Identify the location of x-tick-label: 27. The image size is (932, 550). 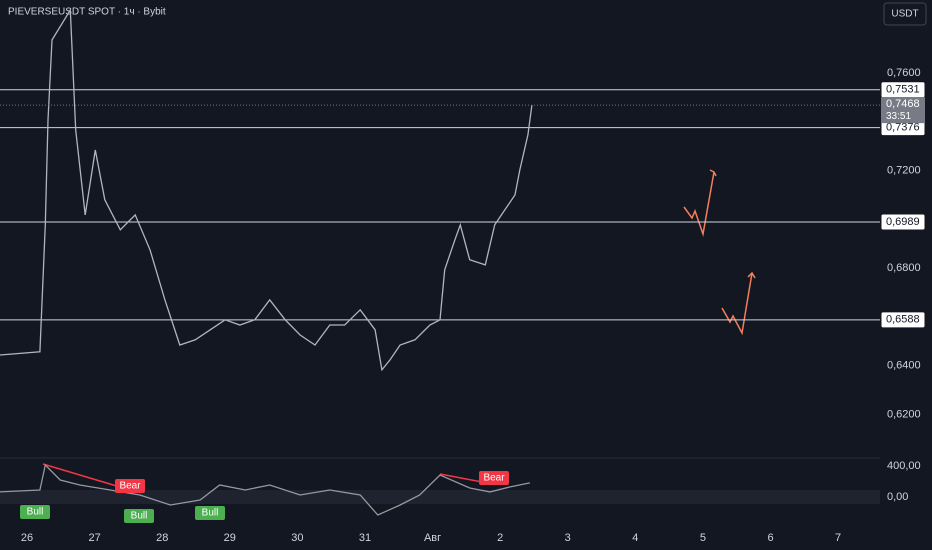
(94, 538).